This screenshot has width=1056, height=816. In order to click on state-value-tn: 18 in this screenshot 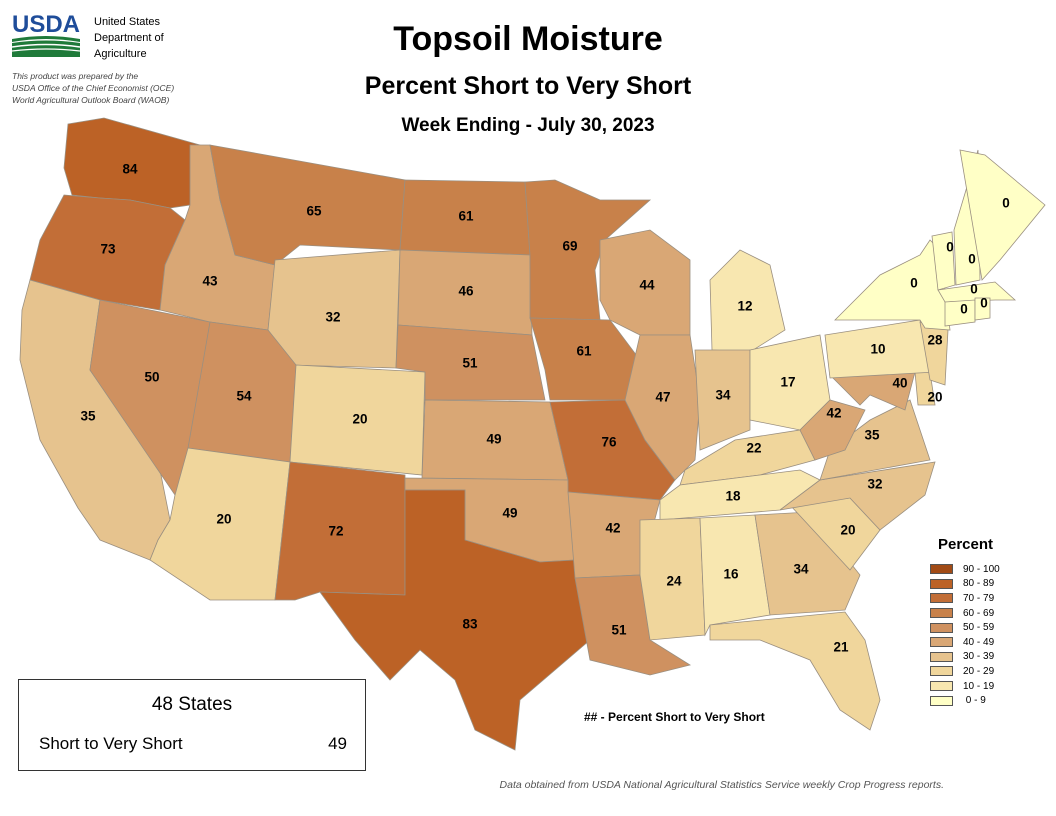, I will do `click(733, 496)`.